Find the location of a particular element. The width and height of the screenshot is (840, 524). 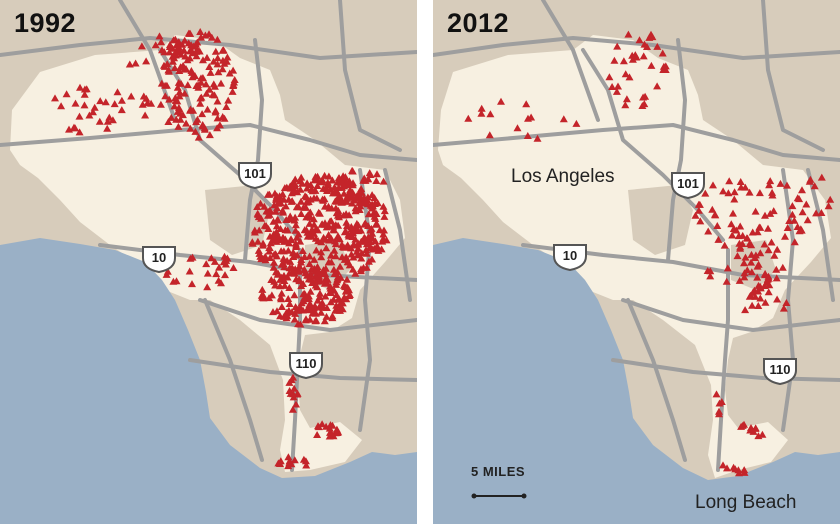

shield-110: 110 is located at coordinates (306, 365).